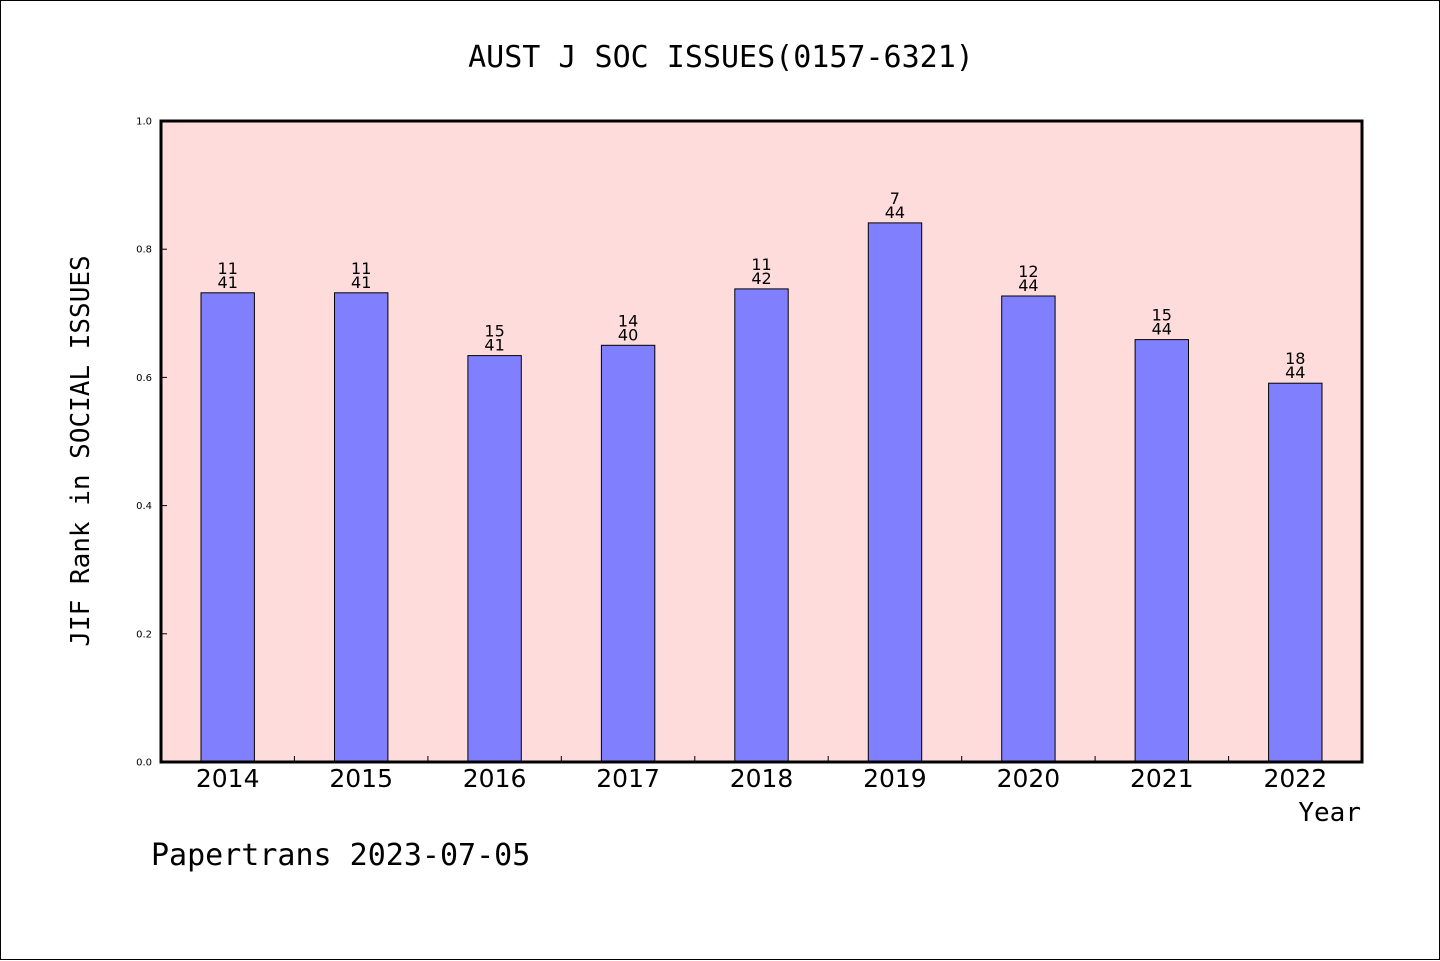 The width and height of the screenshot is (1440, 961). I want to click on bar-label-rank-2021: 15, so click(1162, 315).